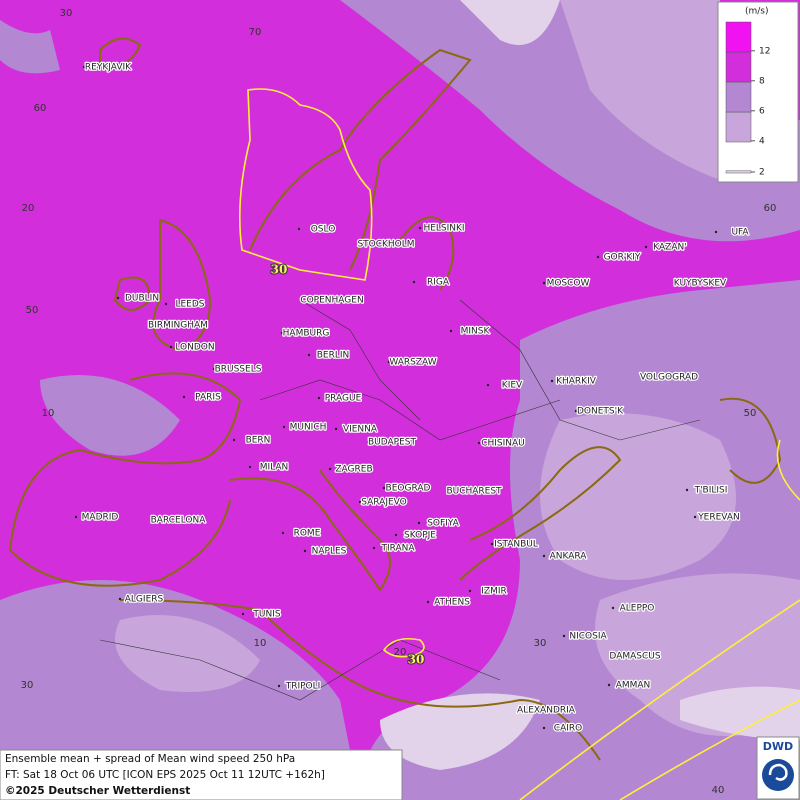 This screenshot has width=800, height=800. I want to click on contour-label: 30, so click(279, 270).